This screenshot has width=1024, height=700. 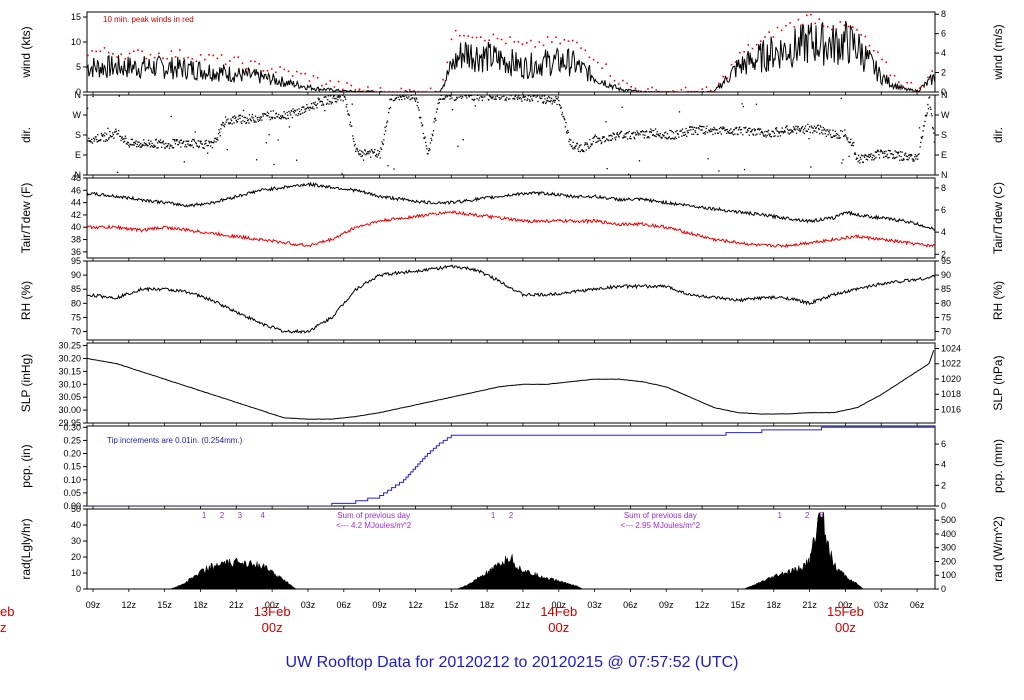 What do you see at coordinates (809, 605) in the screenshot?
I see `x-tick-label: 21z` at bounding box center [809, 605].